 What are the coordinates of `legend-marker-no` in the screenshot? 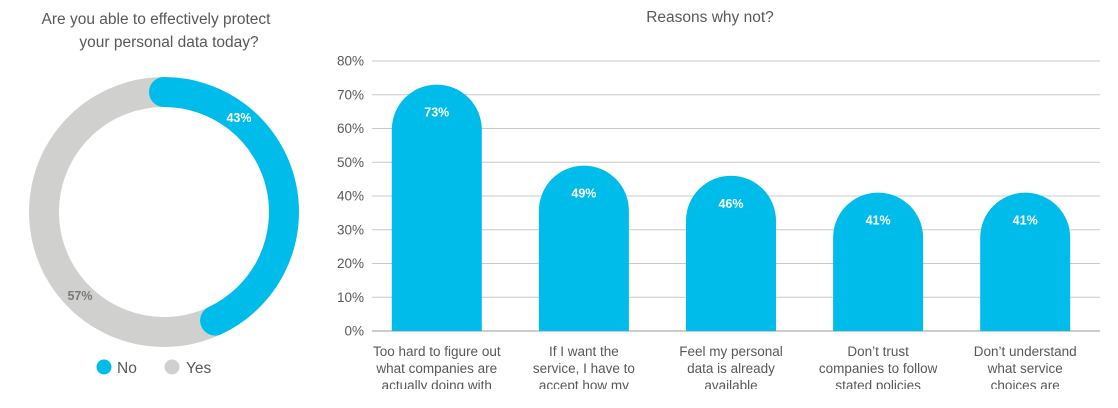 It's located at (104, 367).